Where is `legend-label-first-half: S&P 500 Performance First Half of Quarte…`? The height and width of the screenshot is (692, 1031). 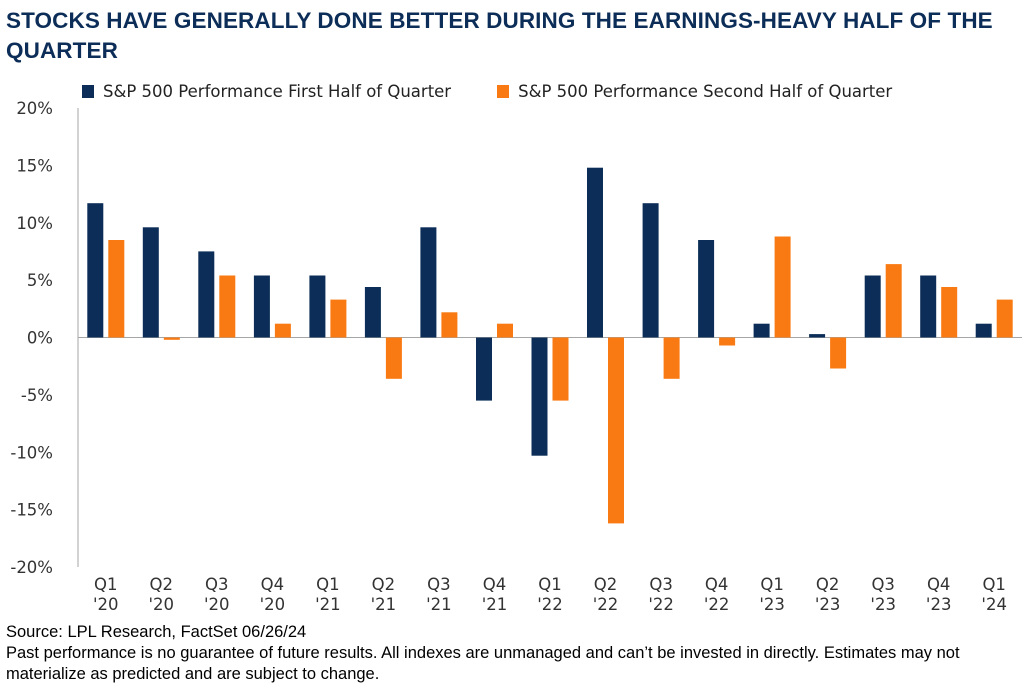
legend-label-first-half: S&P 500 Performance First Half of Quarte… is located at coordinates (277, 91).